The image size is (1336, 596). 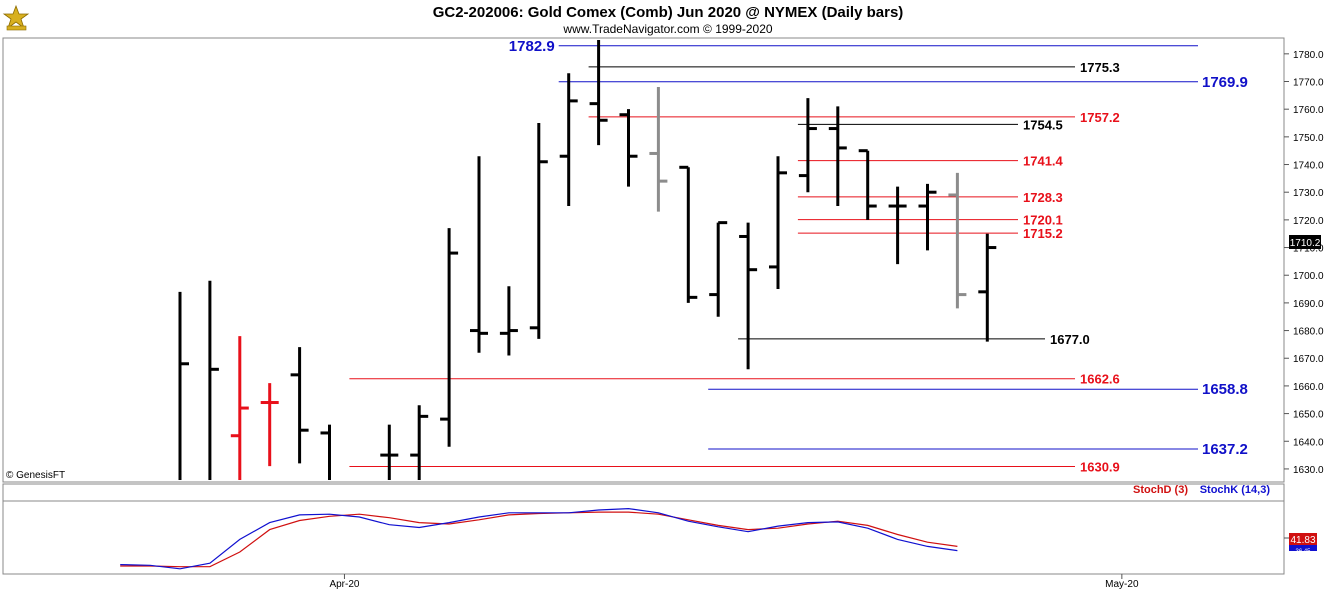 What do you see at coordinates (1308, 332) in the screenshot?
I see `price-tick-label: 1680.0` at bounding box center [1308, 332].